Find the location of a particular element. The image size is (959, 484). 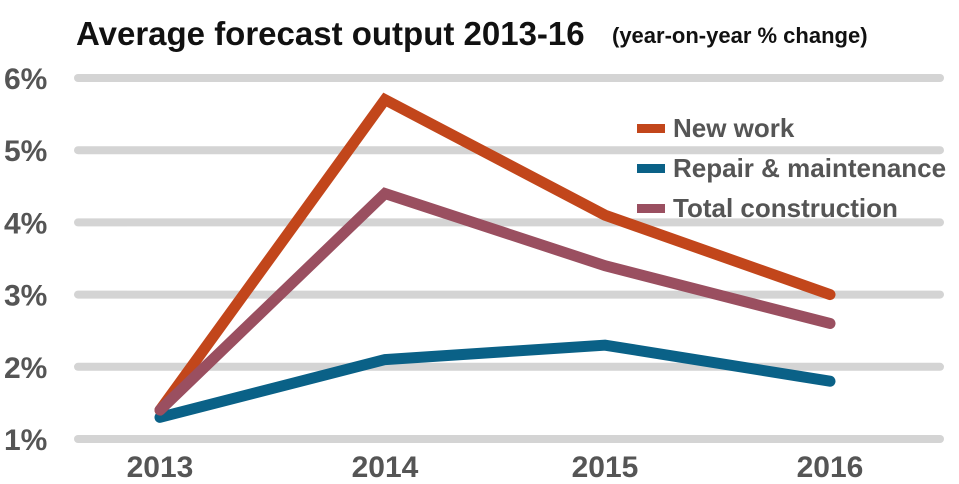

x-tick-label: 2014 is located at coordinates (385, 467).